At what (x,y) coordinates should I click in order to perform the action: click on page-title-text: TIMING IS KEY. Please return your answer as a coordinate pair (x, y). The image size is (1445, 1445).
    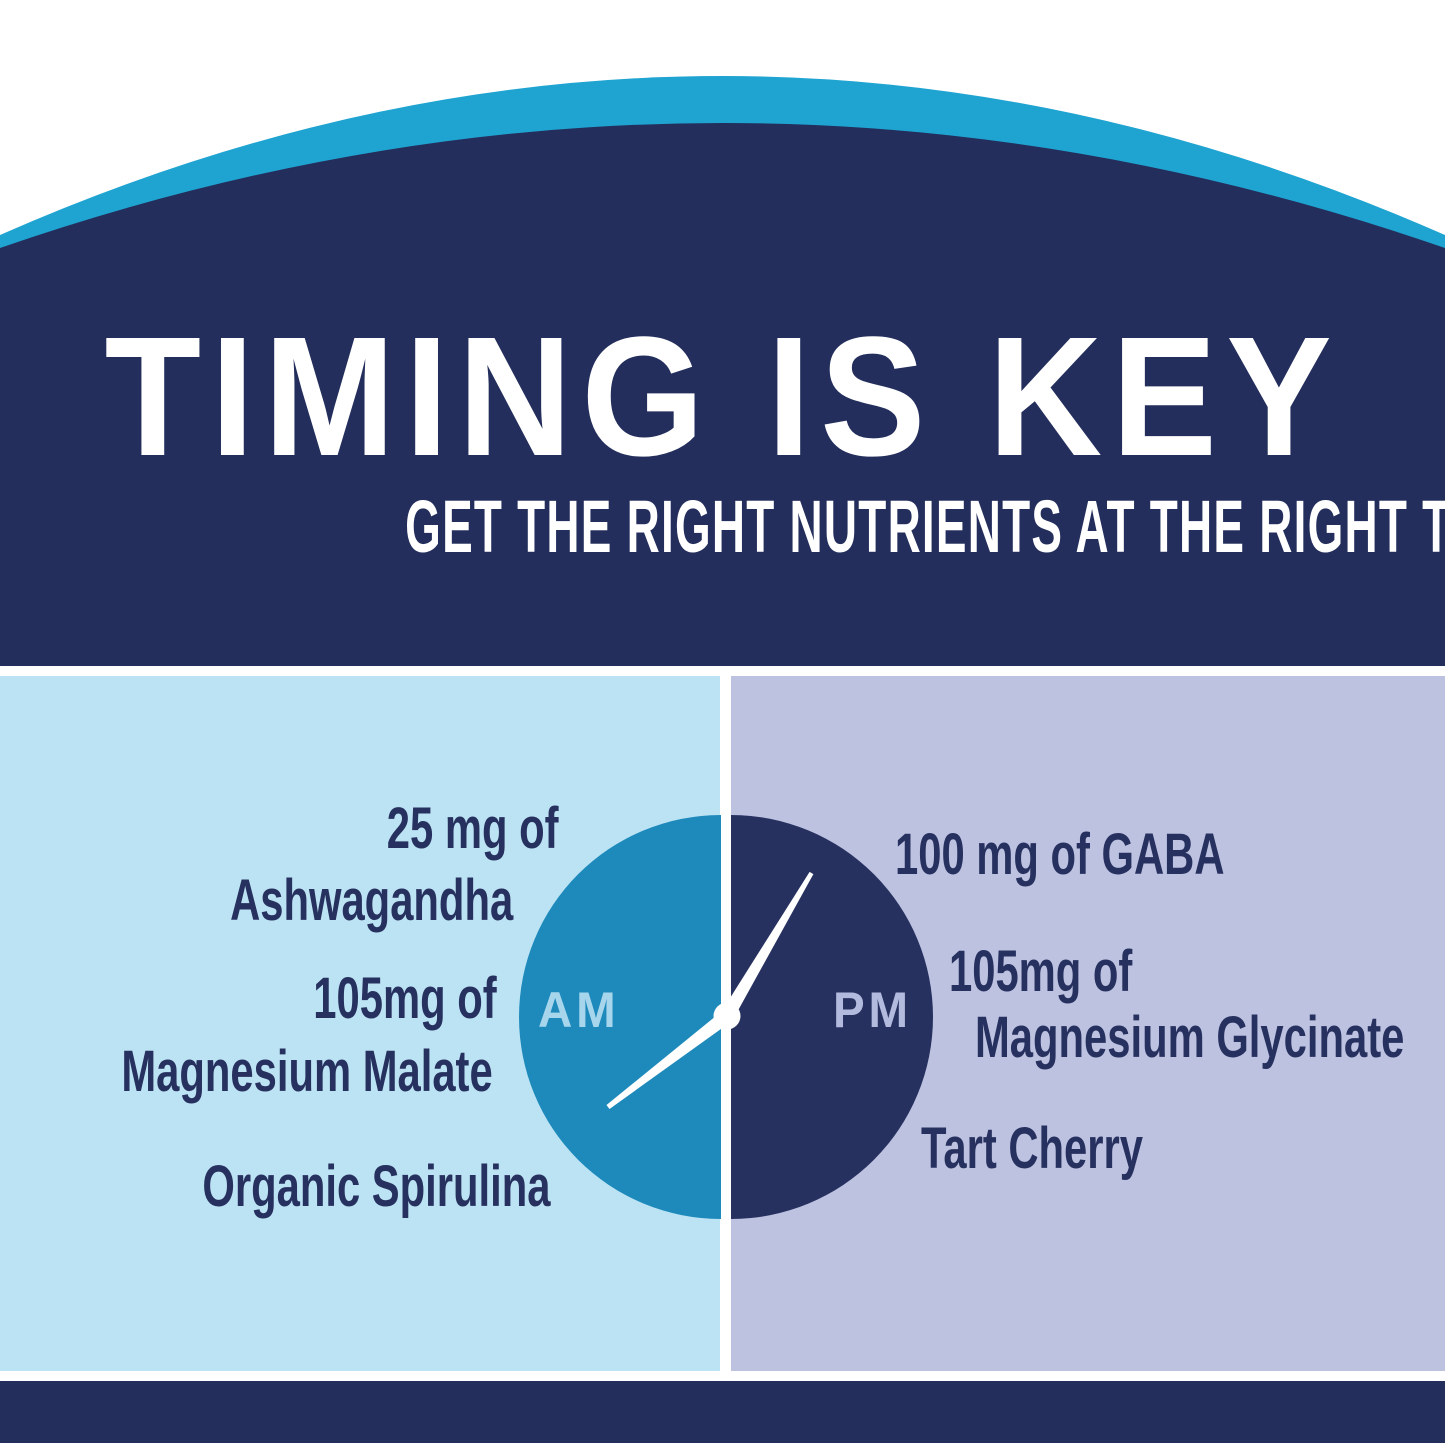
    Looking at the image, I should click on (722, 397).